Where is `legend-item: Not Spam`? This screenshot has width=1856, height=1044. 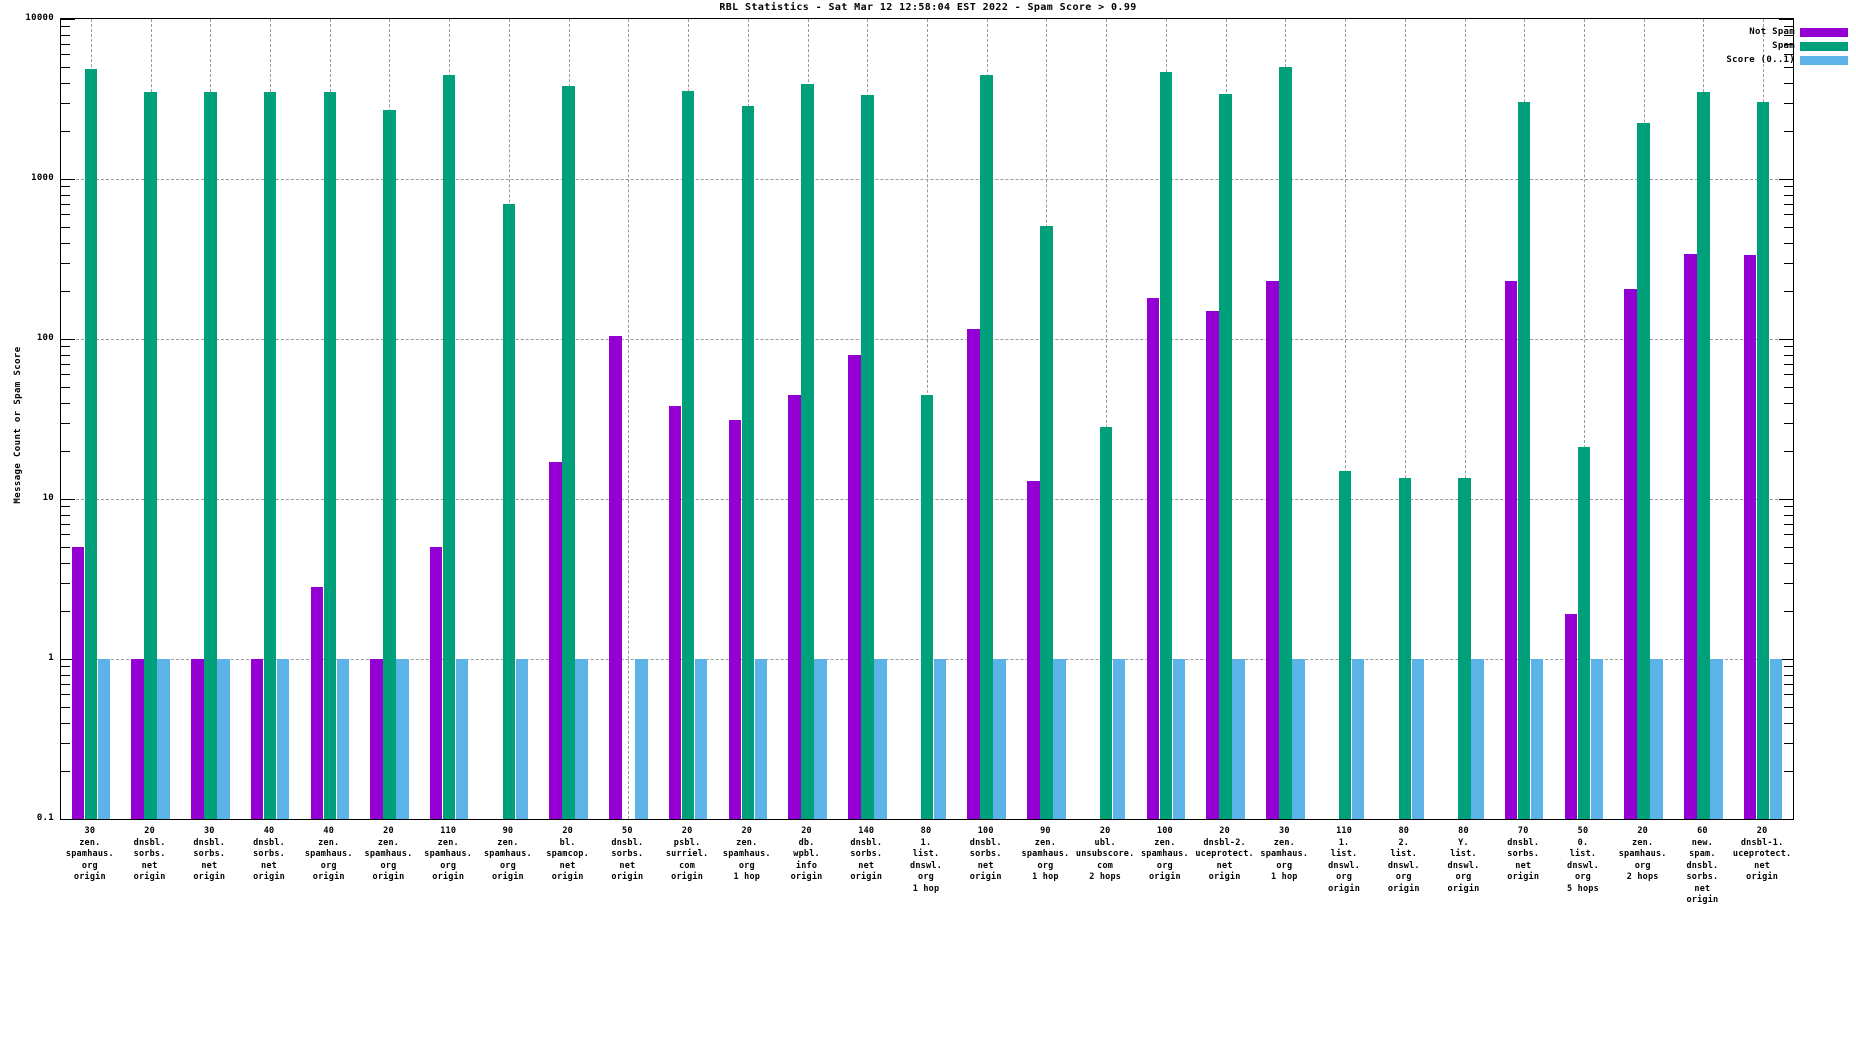 legend-item: Not Spam is located at coordinates (1787, 32).